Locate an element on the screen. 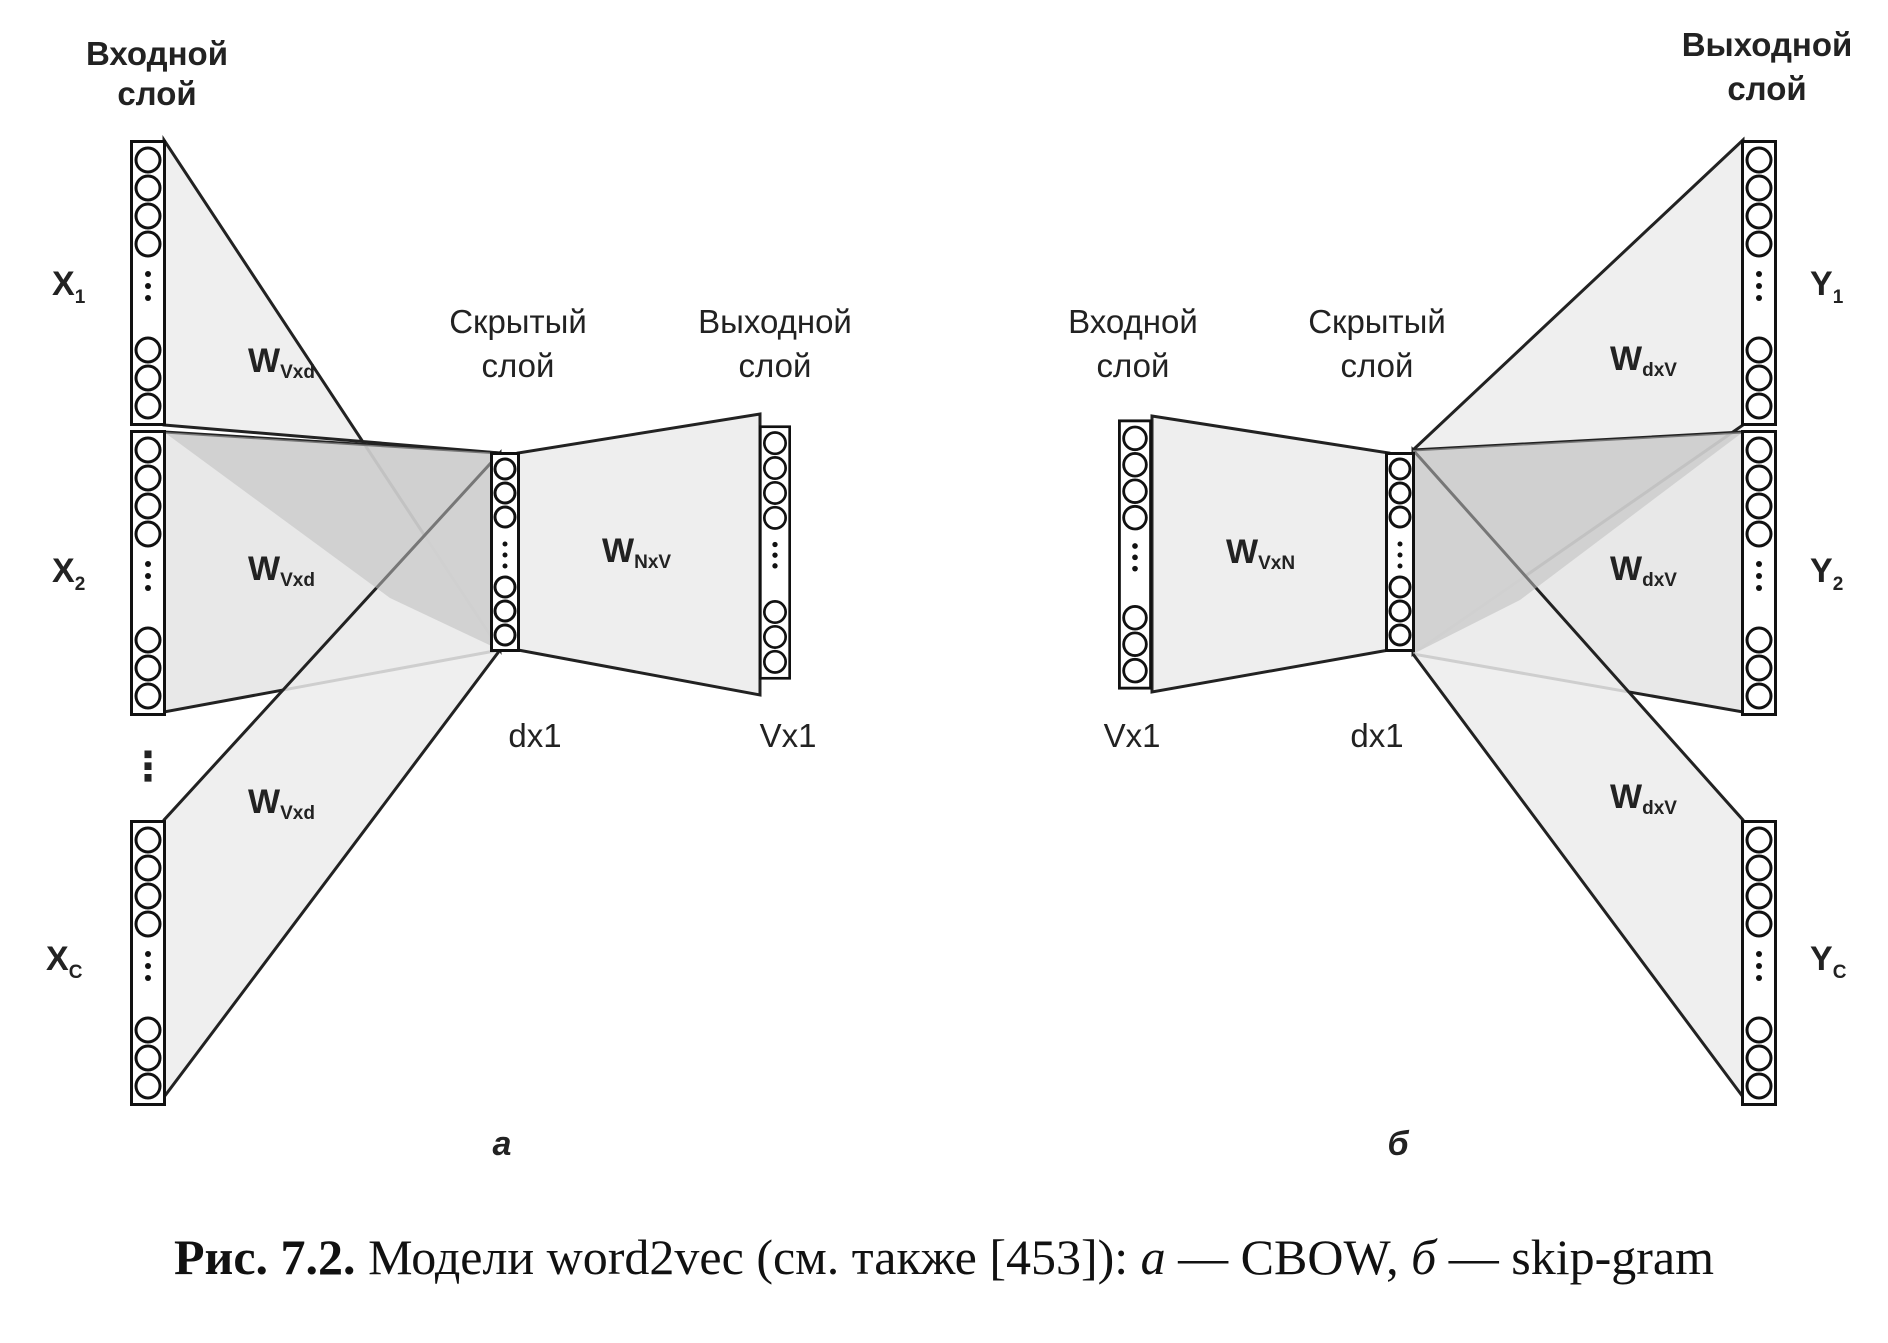 The image size is (1888, 1343). input-layer-label-b: Входной слой is located at coordinates (1133, 343).